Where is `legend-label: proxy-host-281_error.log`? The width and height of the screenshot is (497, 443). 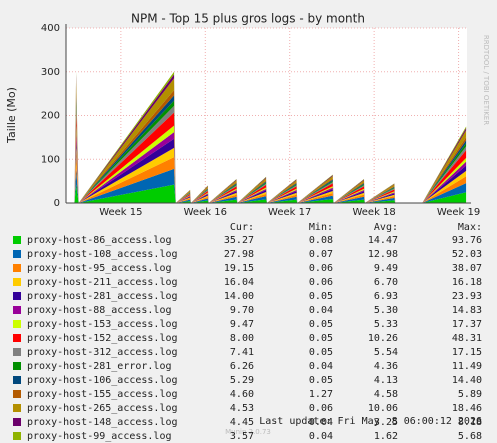 legend-label: proxy-host-281_error.log is located at coordinates (99, 366).